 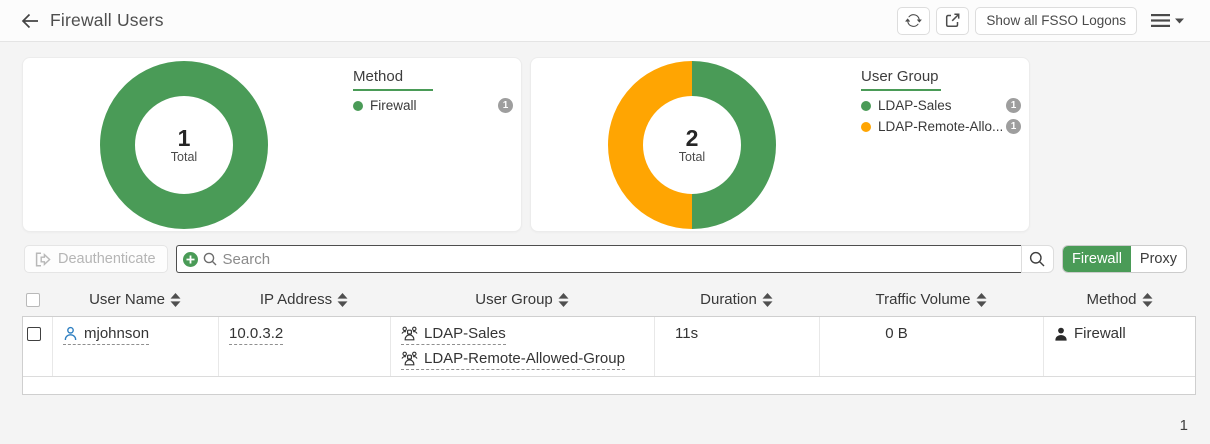 I want to click on column-header-duration: Duration, so click(x=736, y=299).